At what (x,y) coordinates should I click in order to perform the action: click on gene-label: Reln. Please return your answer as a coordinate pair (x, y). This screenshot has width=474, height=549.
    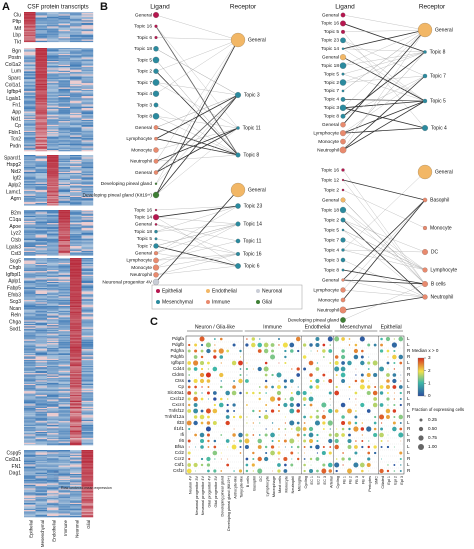
    Looking at the image, I should click on (16, 316).